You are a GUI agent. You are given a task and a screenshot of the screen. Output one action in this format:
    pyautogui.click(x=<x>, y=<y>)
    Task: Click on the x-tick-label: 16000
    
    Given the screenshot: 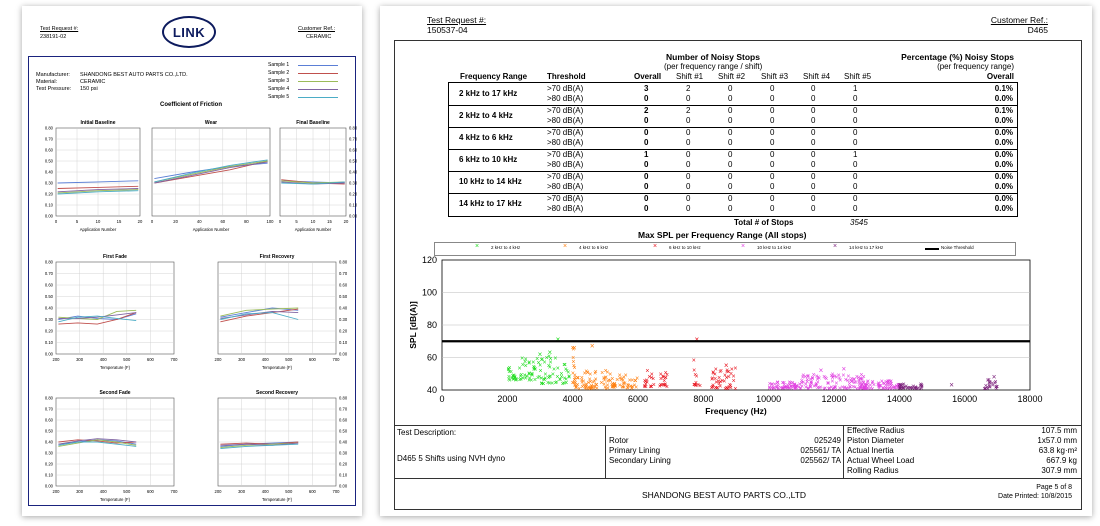 What is the action you would take?
    pyautogui.click(x=964, y=399)
    